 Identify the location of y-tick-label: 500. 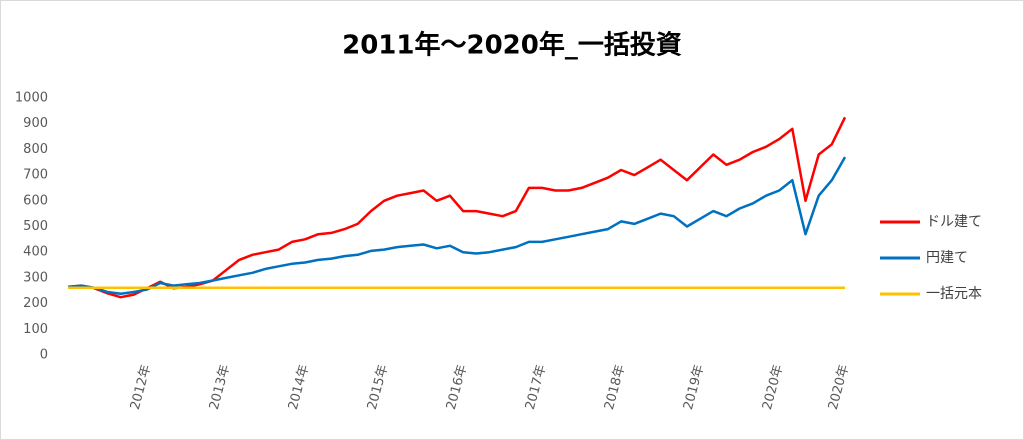
(35, 226).